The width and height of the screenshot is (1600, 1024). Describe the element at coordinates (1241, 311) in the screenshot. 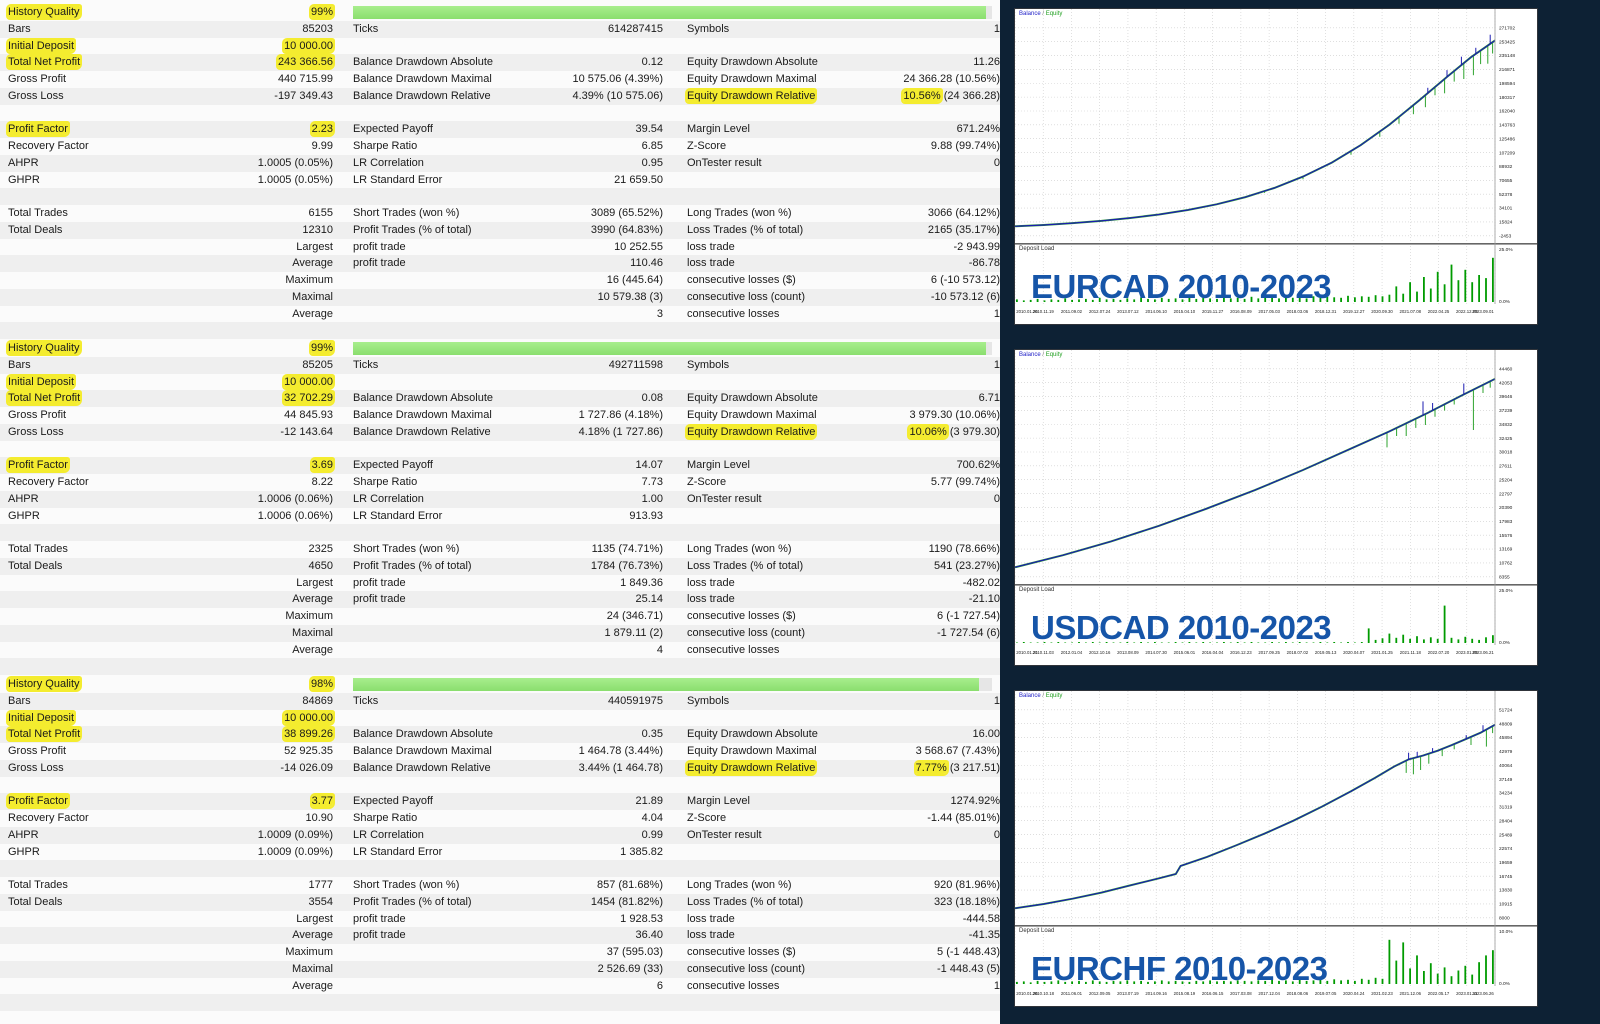

I see `svg-text: 2016.08.09` at that location.